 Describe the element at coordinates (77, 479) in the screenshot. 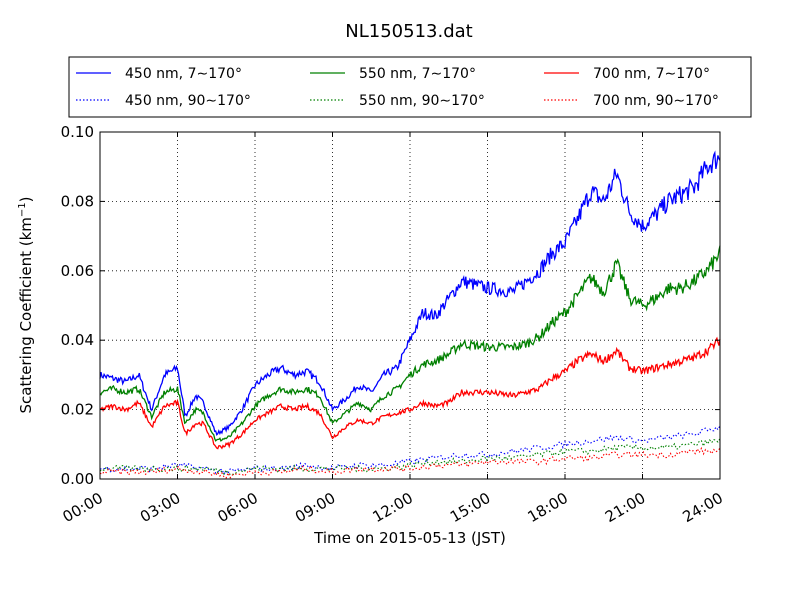

I see `y-tick-label-0: 0.00` at that location.